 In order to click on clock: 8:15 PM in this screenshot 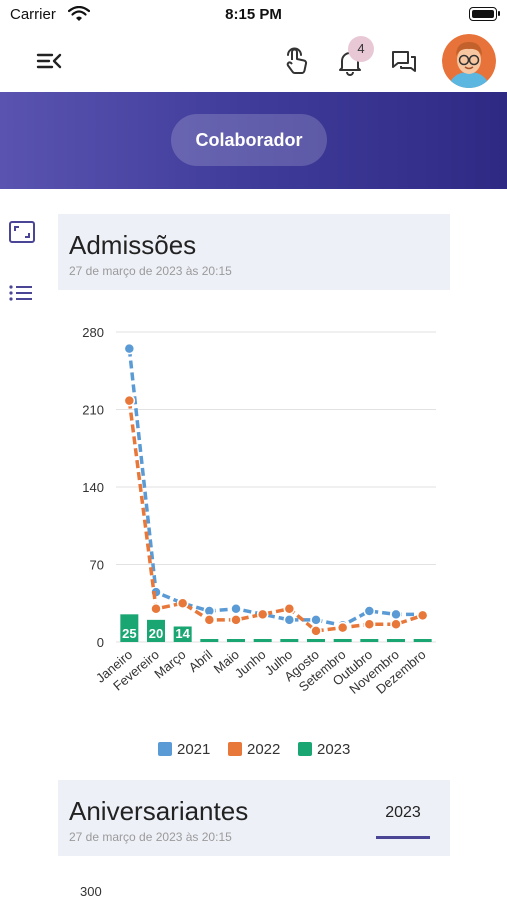, I will do `click(253, 14)`.